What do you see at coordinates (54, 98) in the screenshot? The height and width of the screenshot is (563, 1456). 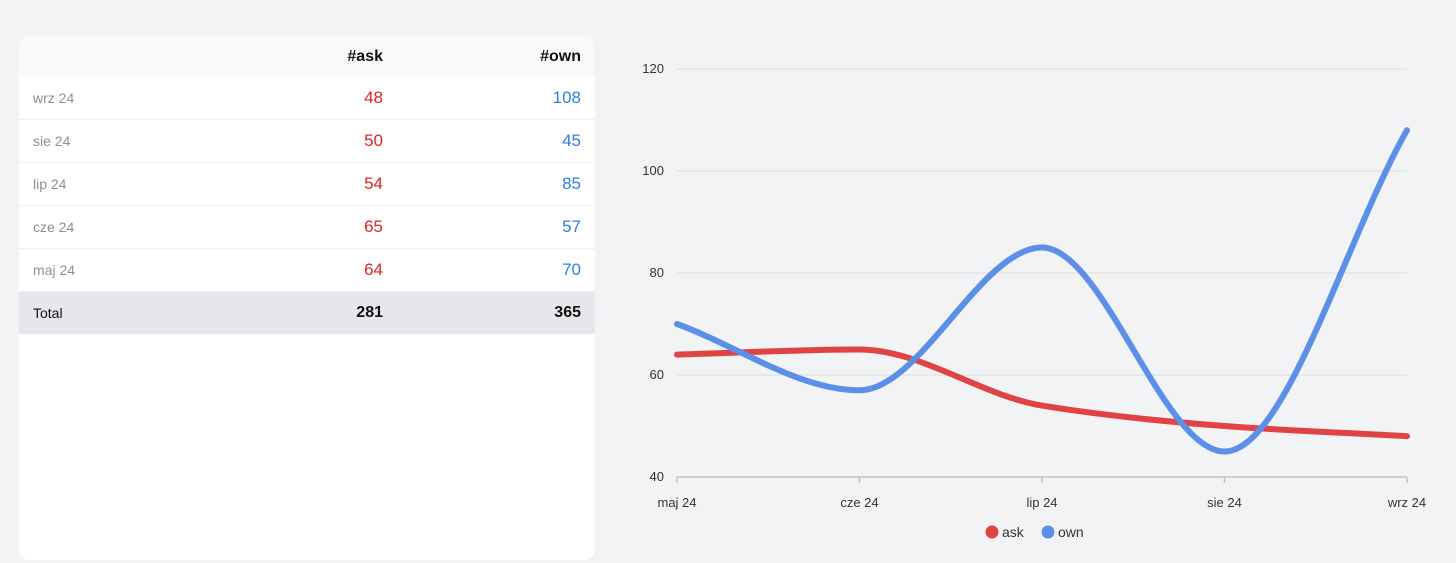 I see `row-label: wrz 24` at bounding box center [54, 98].